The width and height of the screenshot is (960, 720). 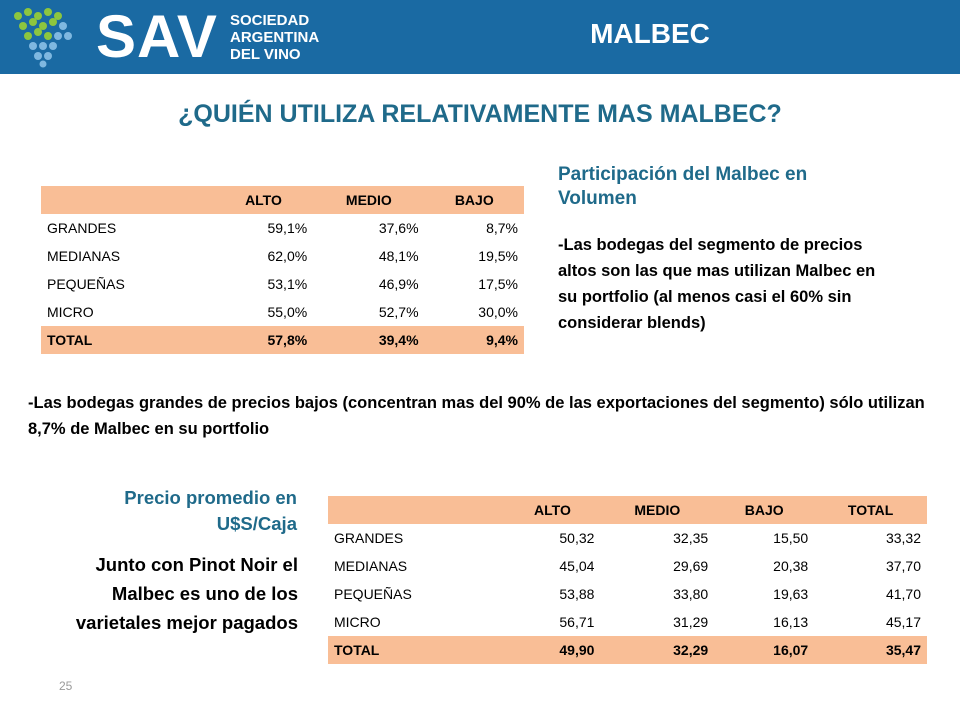 What do you see at coordinates (369, 340) in the screenshot?
I see `table-cell: 39,4%` at bounding box center [369, 340].